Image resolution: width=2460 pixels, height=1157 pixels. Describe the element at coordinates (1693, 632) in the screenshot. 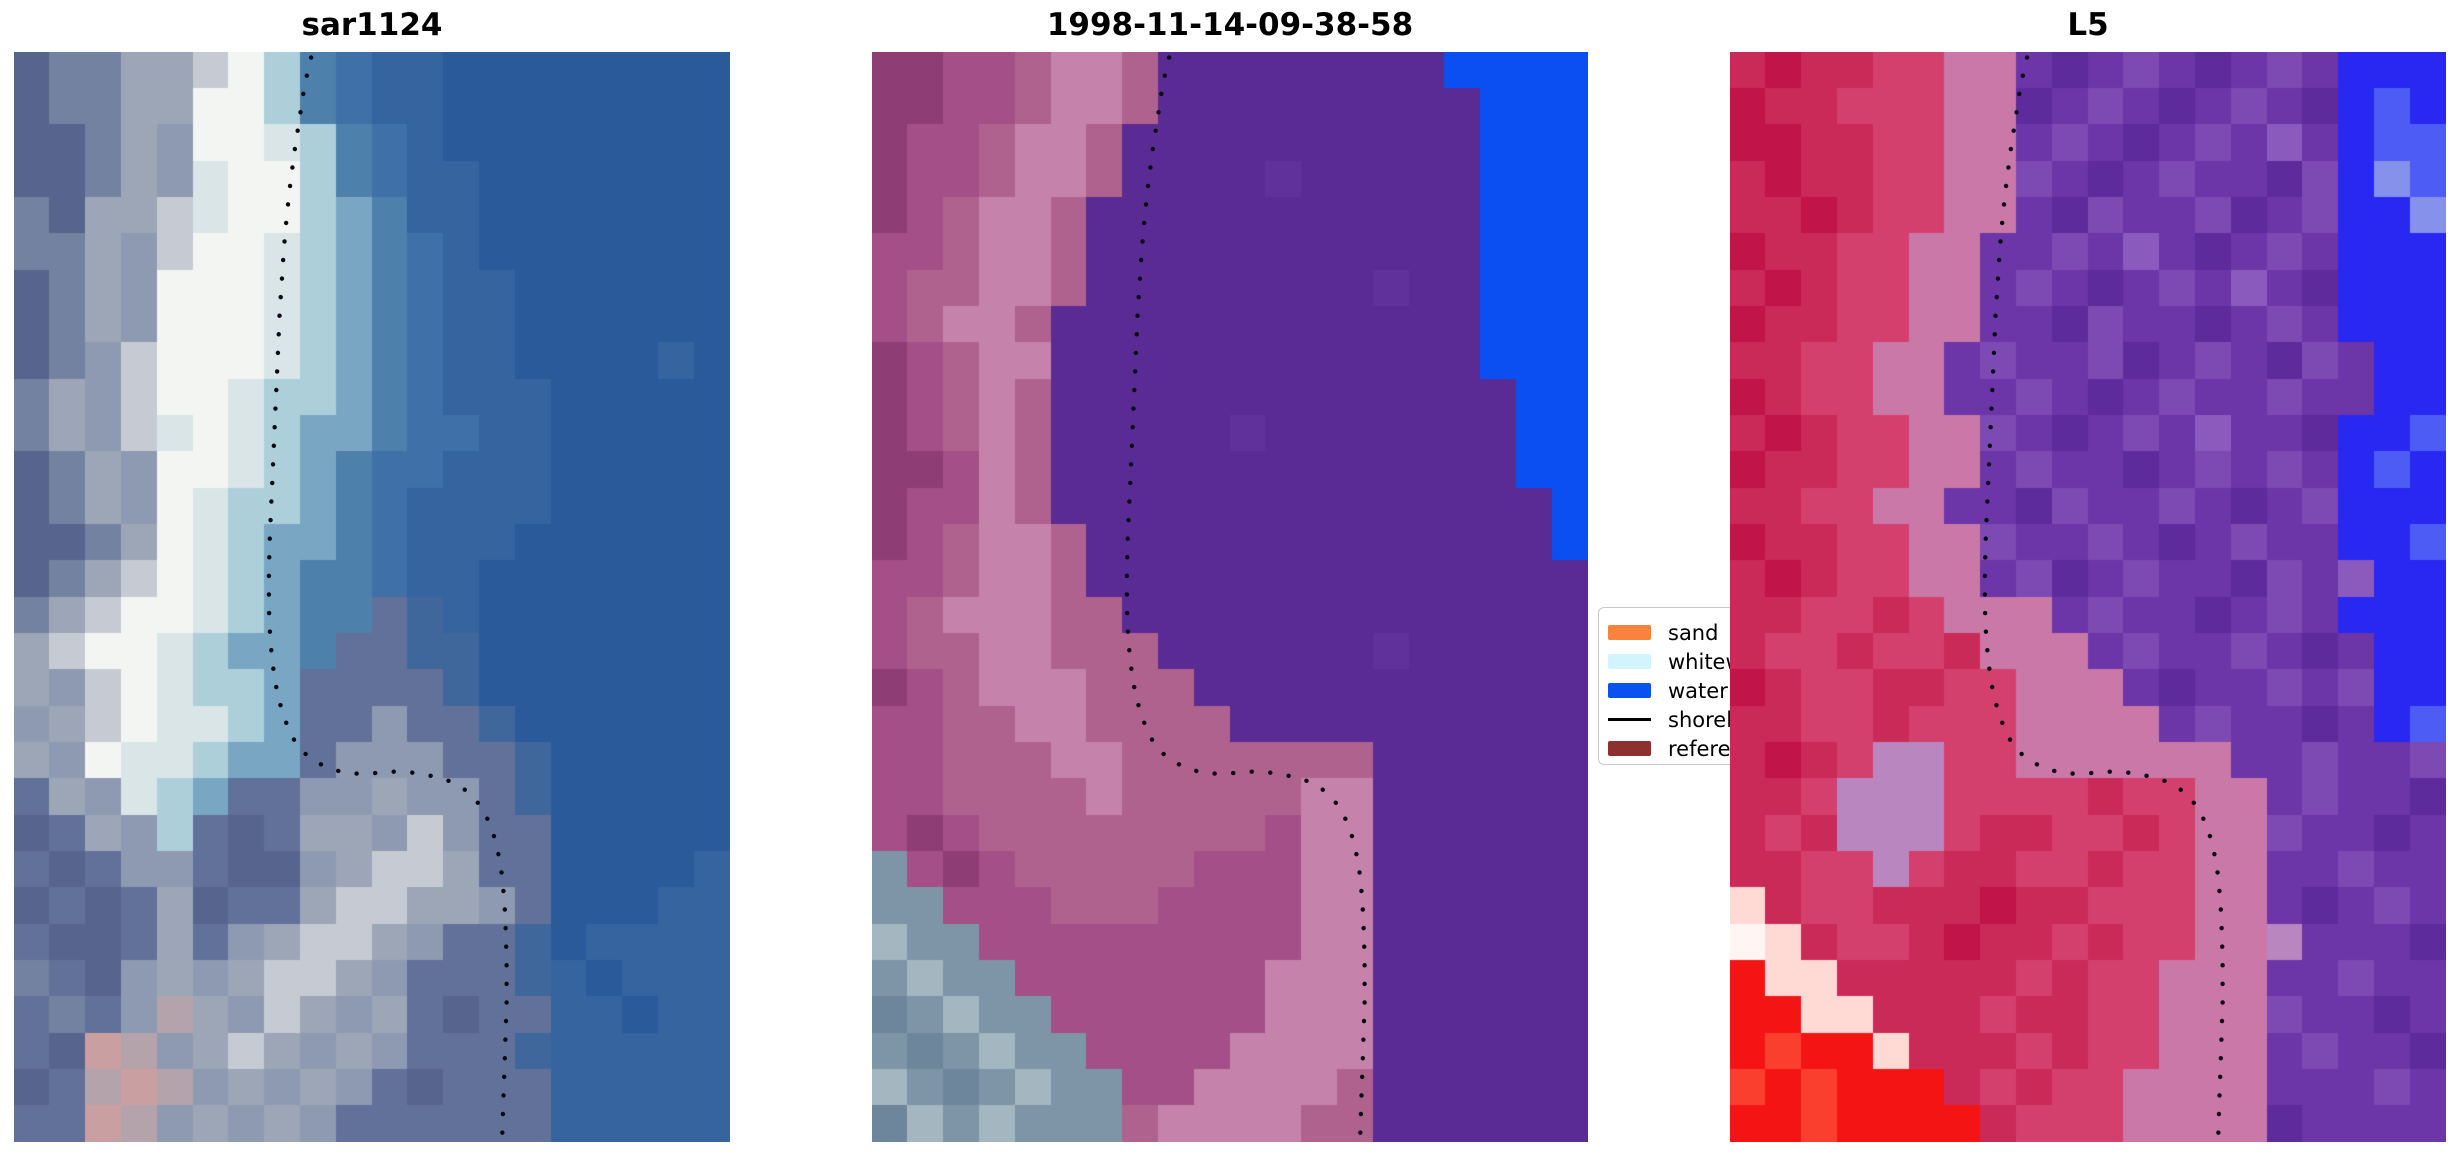

I see `legend-label-sand: sand` at that location.